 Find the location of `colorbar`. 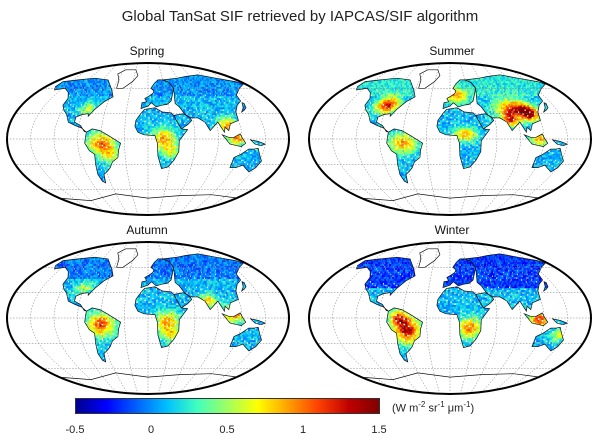

colorbar is located at coordinates (230, 407).